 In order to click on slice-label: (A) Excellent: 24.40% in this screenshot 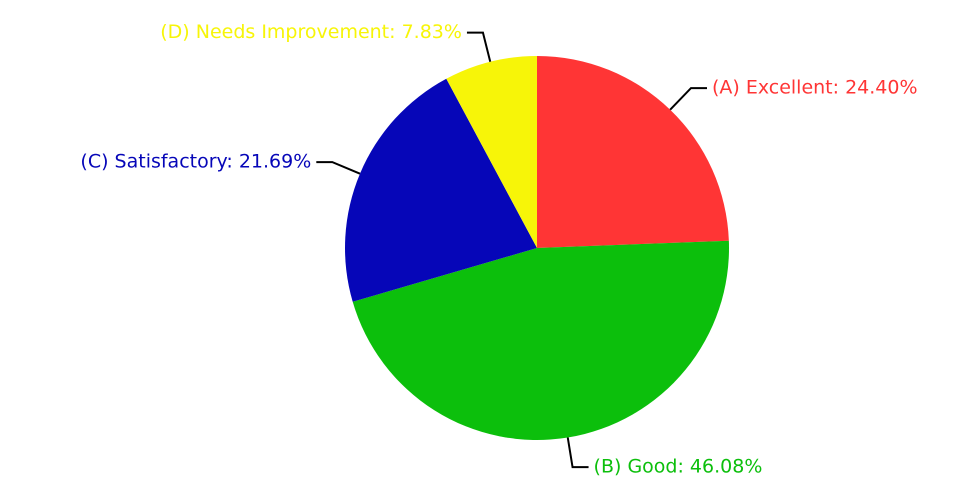, I will do `click(815, 88)`.